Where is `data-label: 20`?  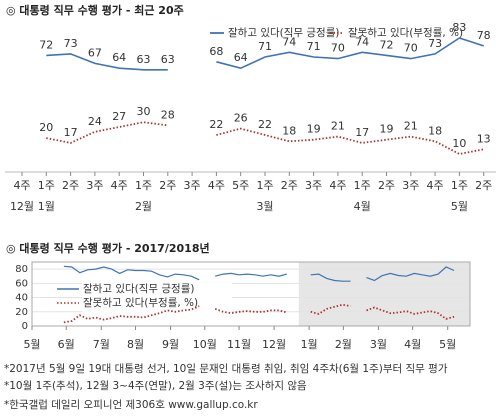
data-label: 20 is located at coordinates (46, 127).